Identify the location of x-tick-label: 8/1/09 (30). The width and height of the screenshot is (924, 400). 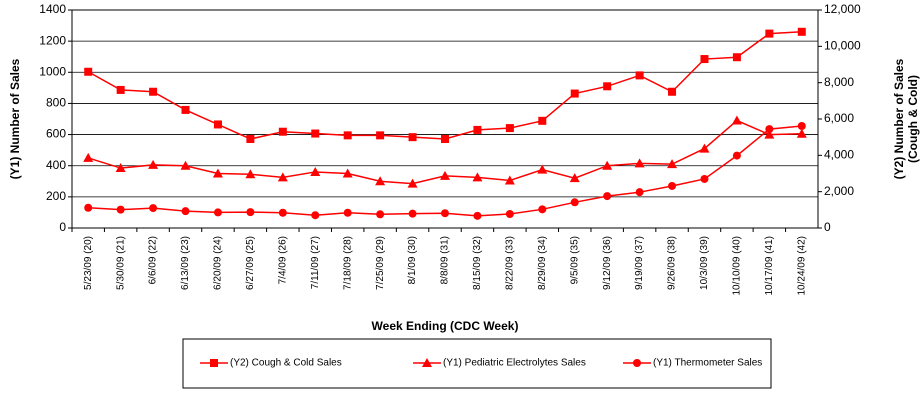
(412, 260).